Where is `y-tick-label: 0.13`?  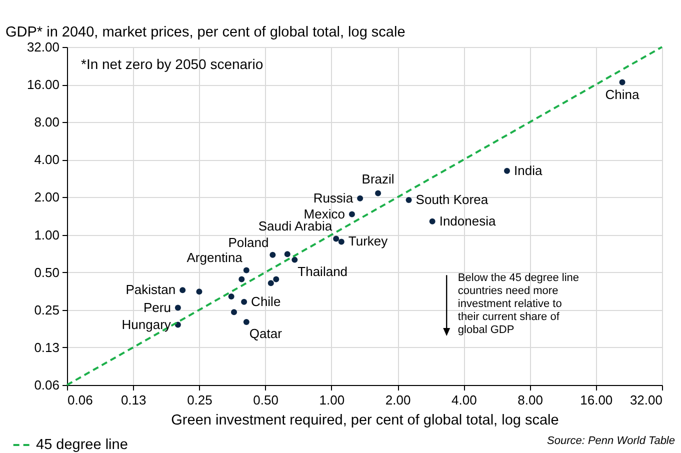 y-tick-label: 0.13 is located at coordinates (47, 347).